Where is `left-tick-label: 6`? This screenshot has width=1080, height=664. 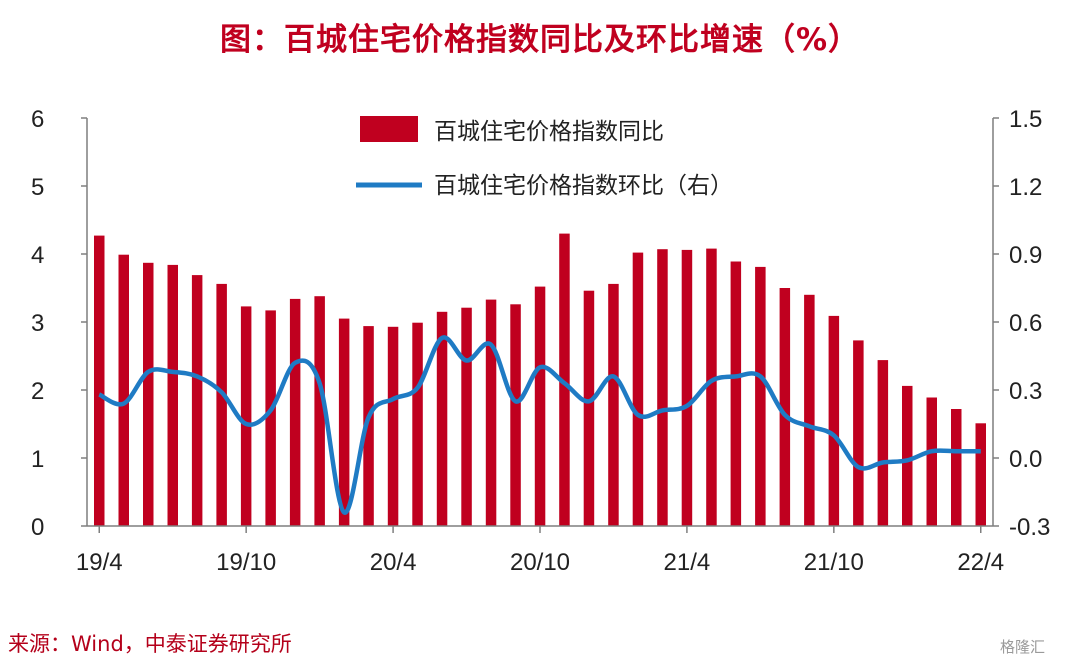
left-tick-label: 6 is located at coordinates (37, 119).